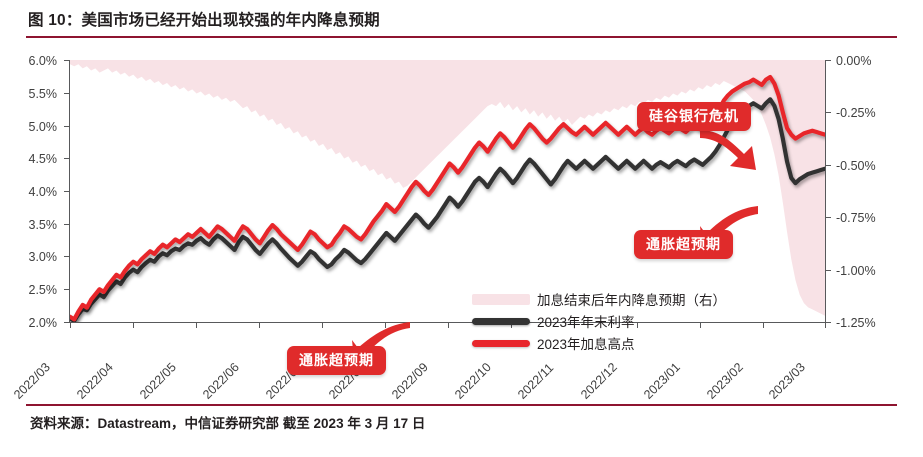  I want to click on legend-swatch-area-icon, so click(501, 299).